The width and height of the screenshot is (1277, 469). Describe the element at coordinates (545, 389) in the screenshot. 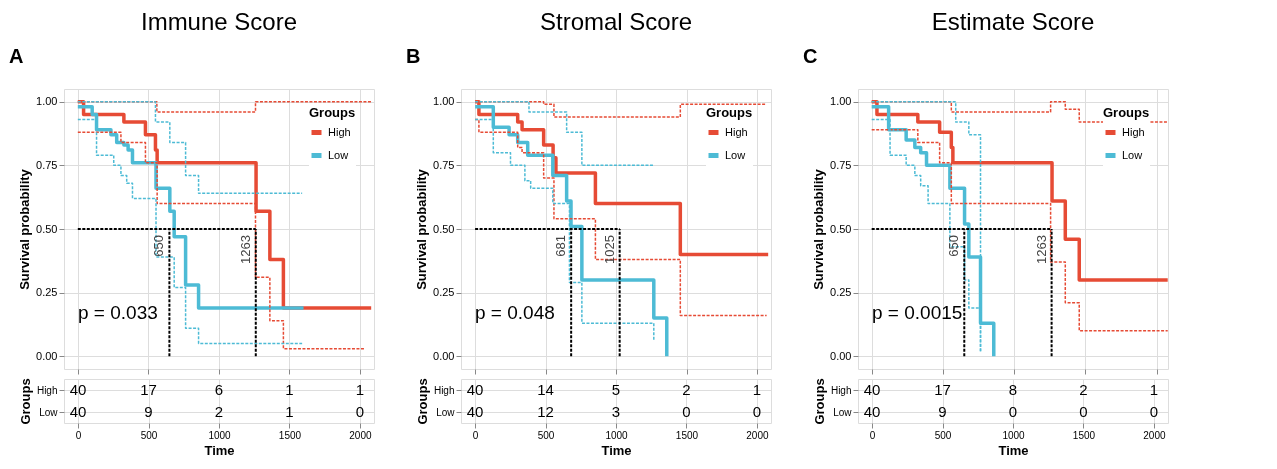

I see `data-label: 14` at that location.